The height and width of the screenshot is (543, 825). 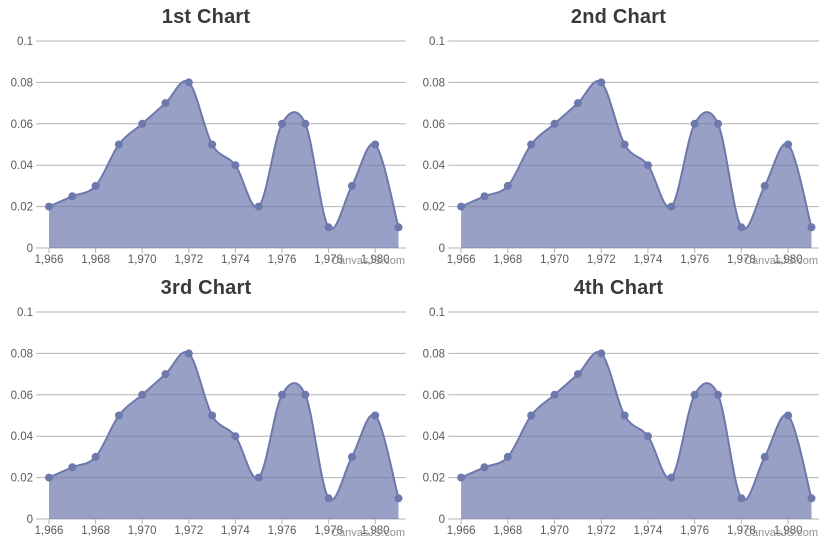 I want to click on chart-title-4: 4th Chart, so click(x=618, y=288).